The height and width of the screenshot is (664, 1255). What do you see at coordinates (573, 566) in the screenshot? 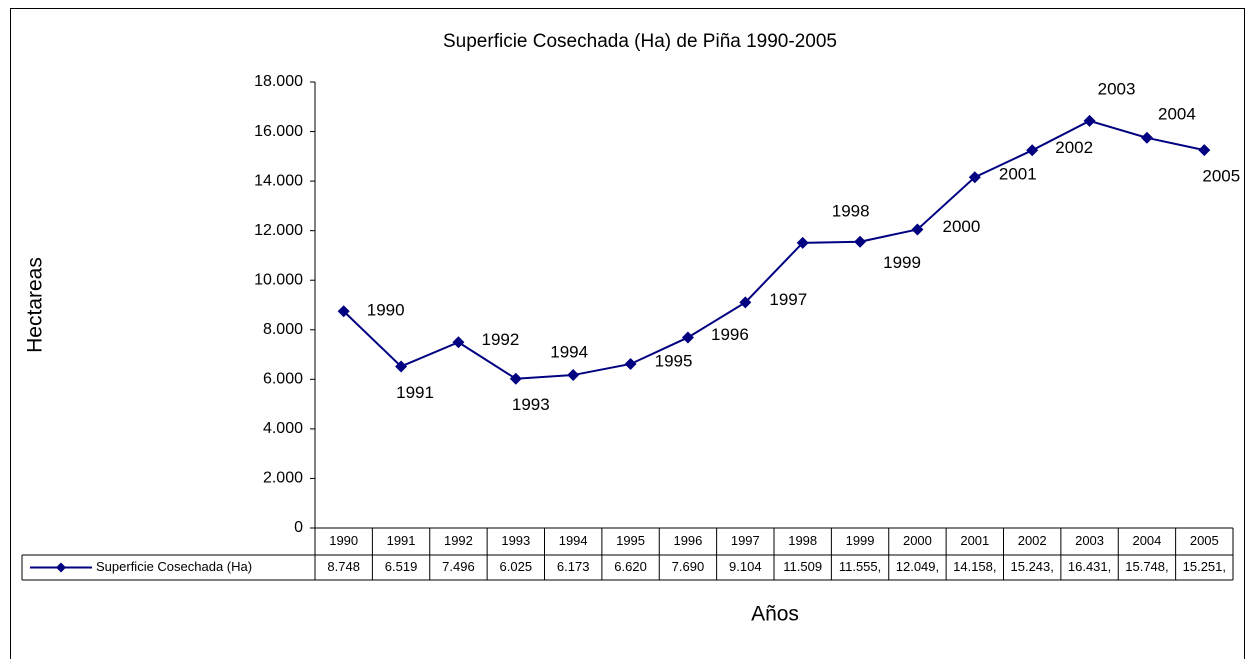
I see `table-value: 6.173` at bounding box center [573, 566].